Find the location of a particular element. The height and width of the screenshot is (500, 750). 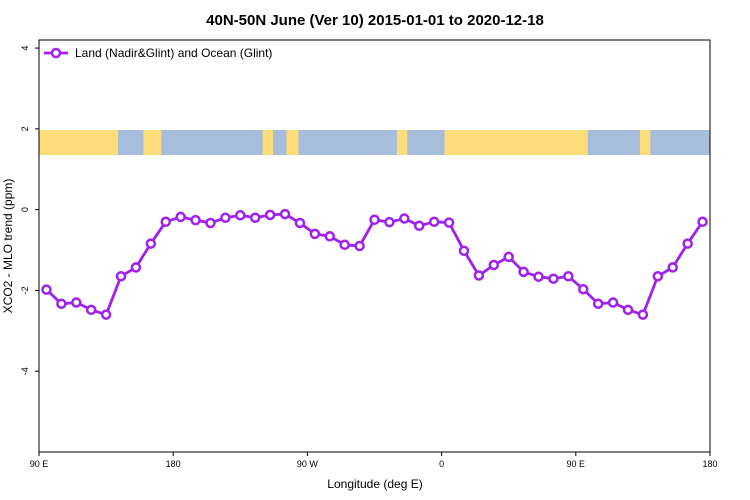

y-tick-label: 2 is located at coordinates (25, 128).